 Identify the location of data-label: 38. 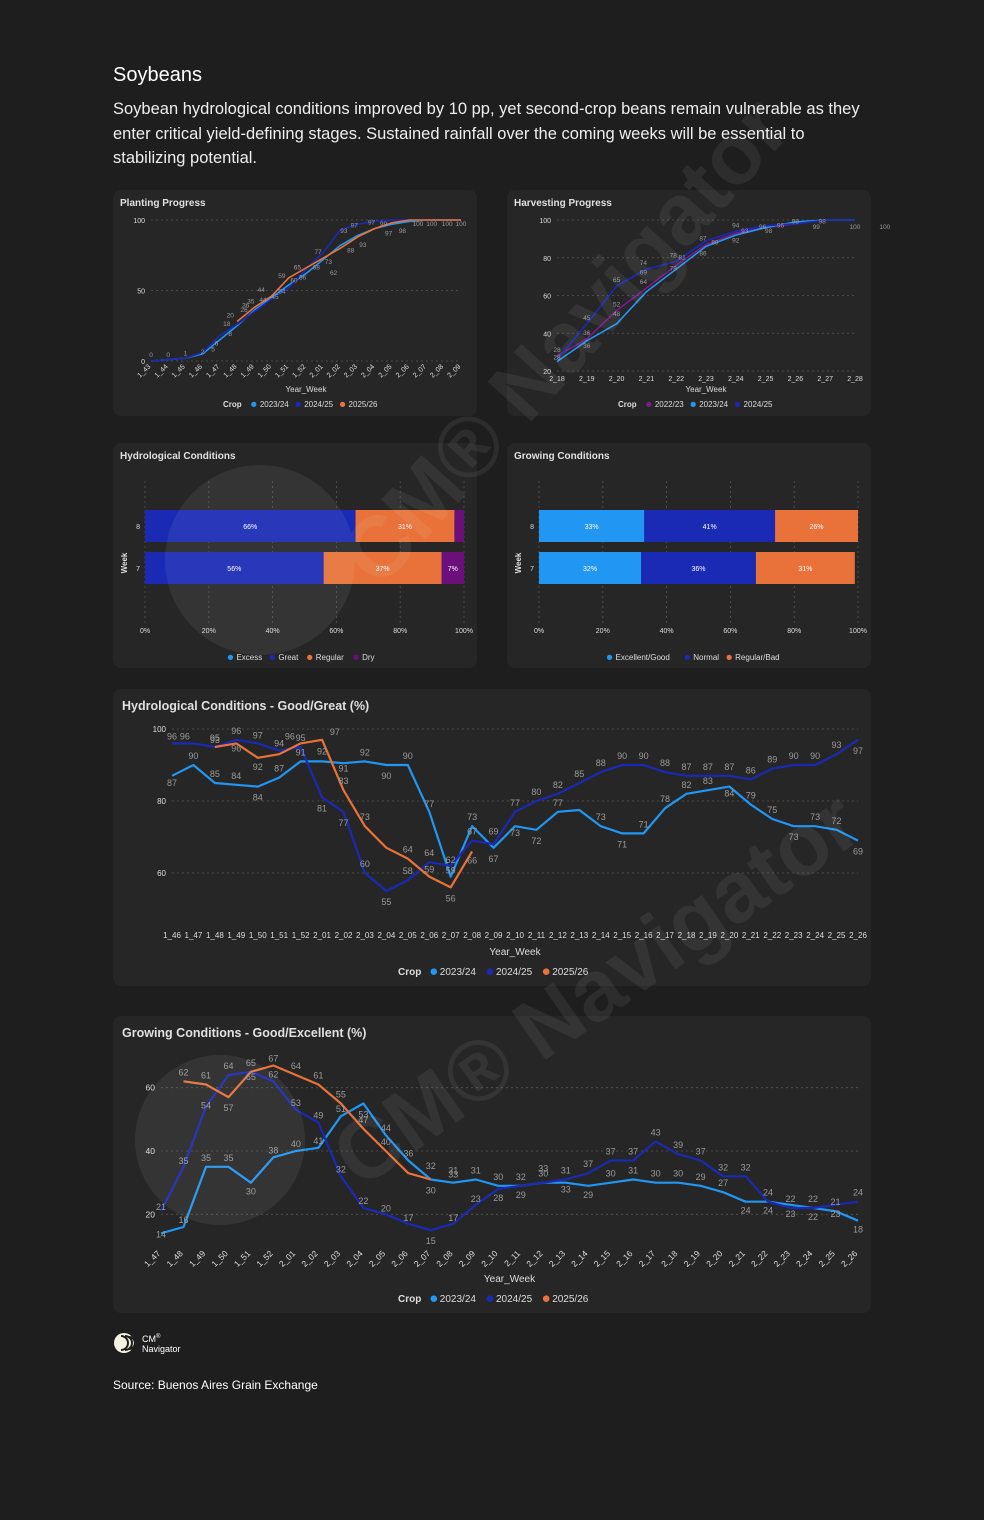
(273, 1150).